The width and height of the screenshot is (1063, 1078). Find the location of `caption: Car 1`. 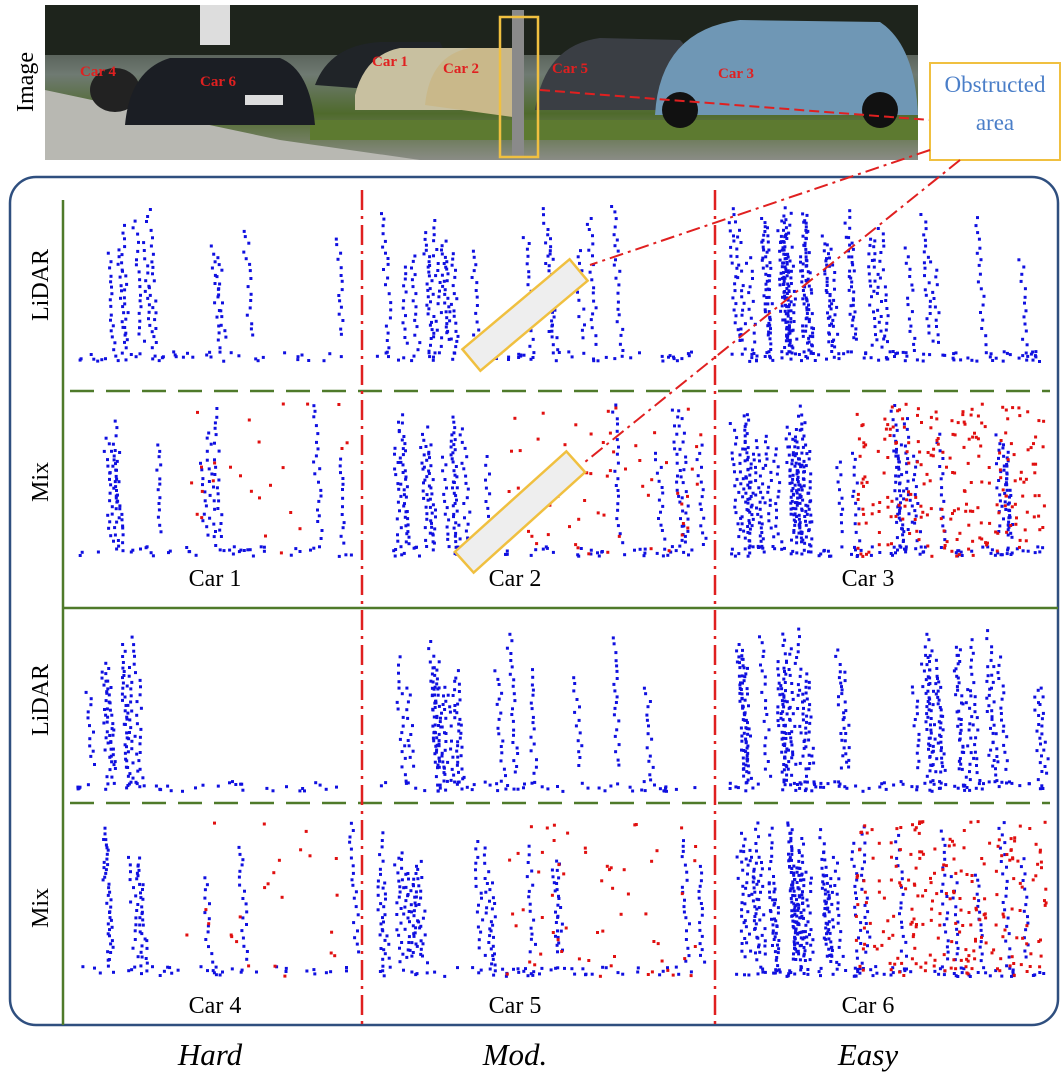

caption: Car 1 is located at coordinates (215, 579).